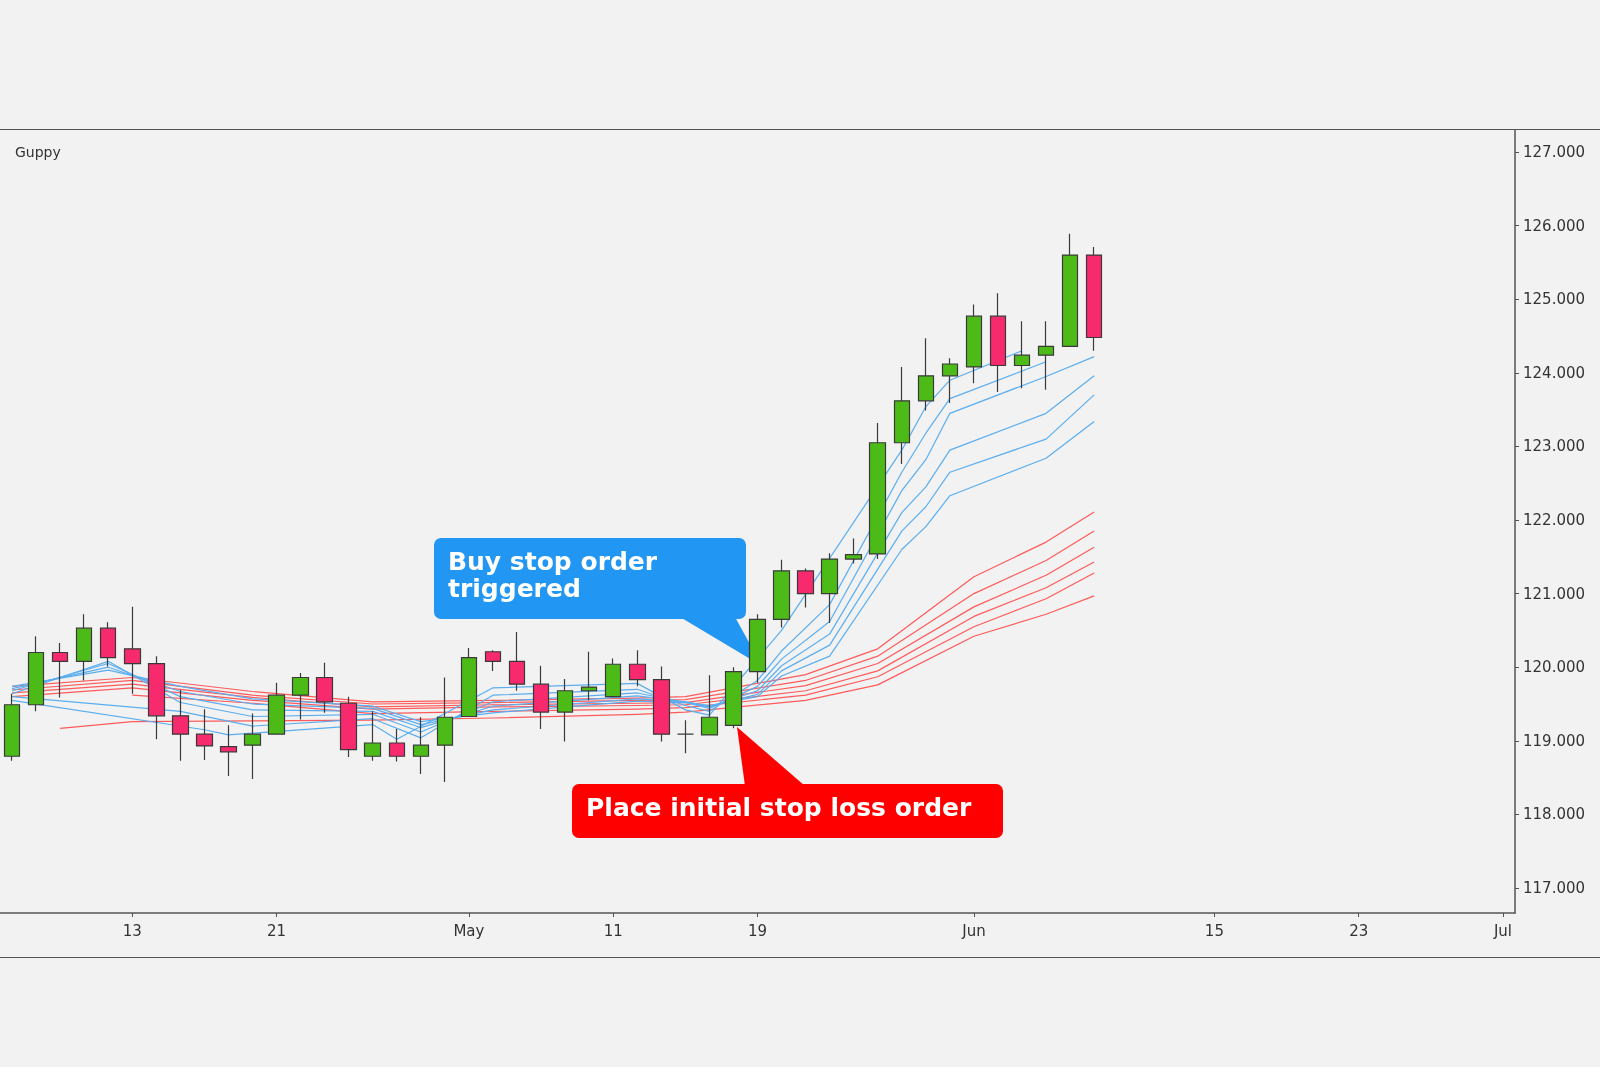  Describe the element at coordinates (277, 930) in the screenshot. I see `x-tick-label: 21` at that location.